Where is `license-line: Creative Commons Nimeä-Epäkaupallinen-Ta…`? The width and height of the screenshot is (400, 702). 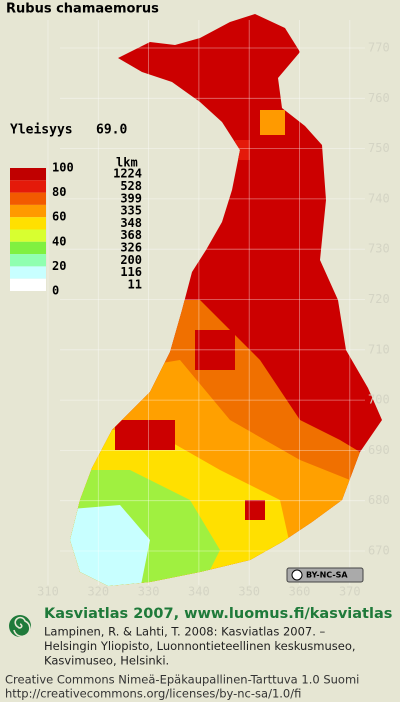
license-line: Creative Commons Nimeä-Epäkaupallinen-Ta… is located at coordinates (182, 680).